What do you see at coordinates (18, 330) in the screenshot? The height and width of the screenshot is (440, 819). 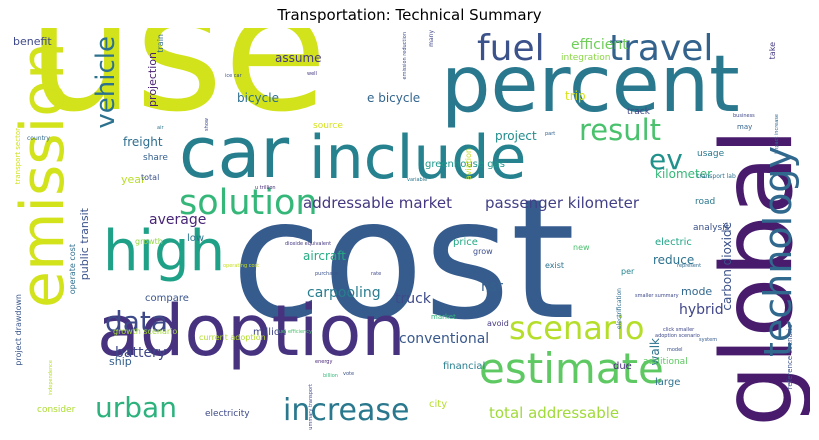 I see `word-project-drawdown: project drawdown` at bounding box center [18, 330].